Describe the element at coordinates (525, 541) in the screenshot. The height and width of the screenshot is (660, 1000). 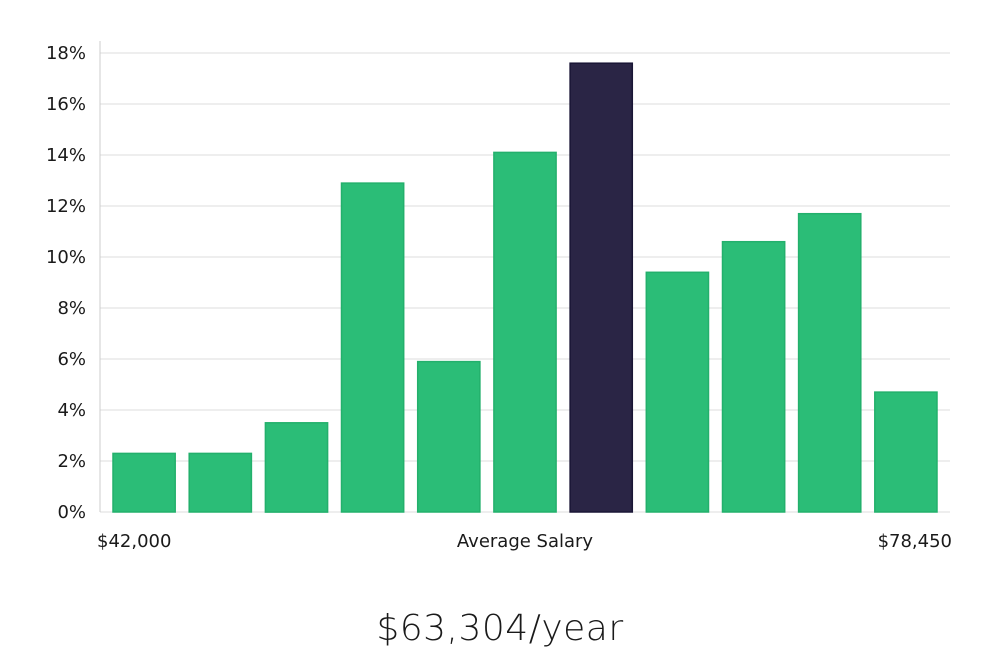
I see `x-axis-label: Average Salary` at that location.